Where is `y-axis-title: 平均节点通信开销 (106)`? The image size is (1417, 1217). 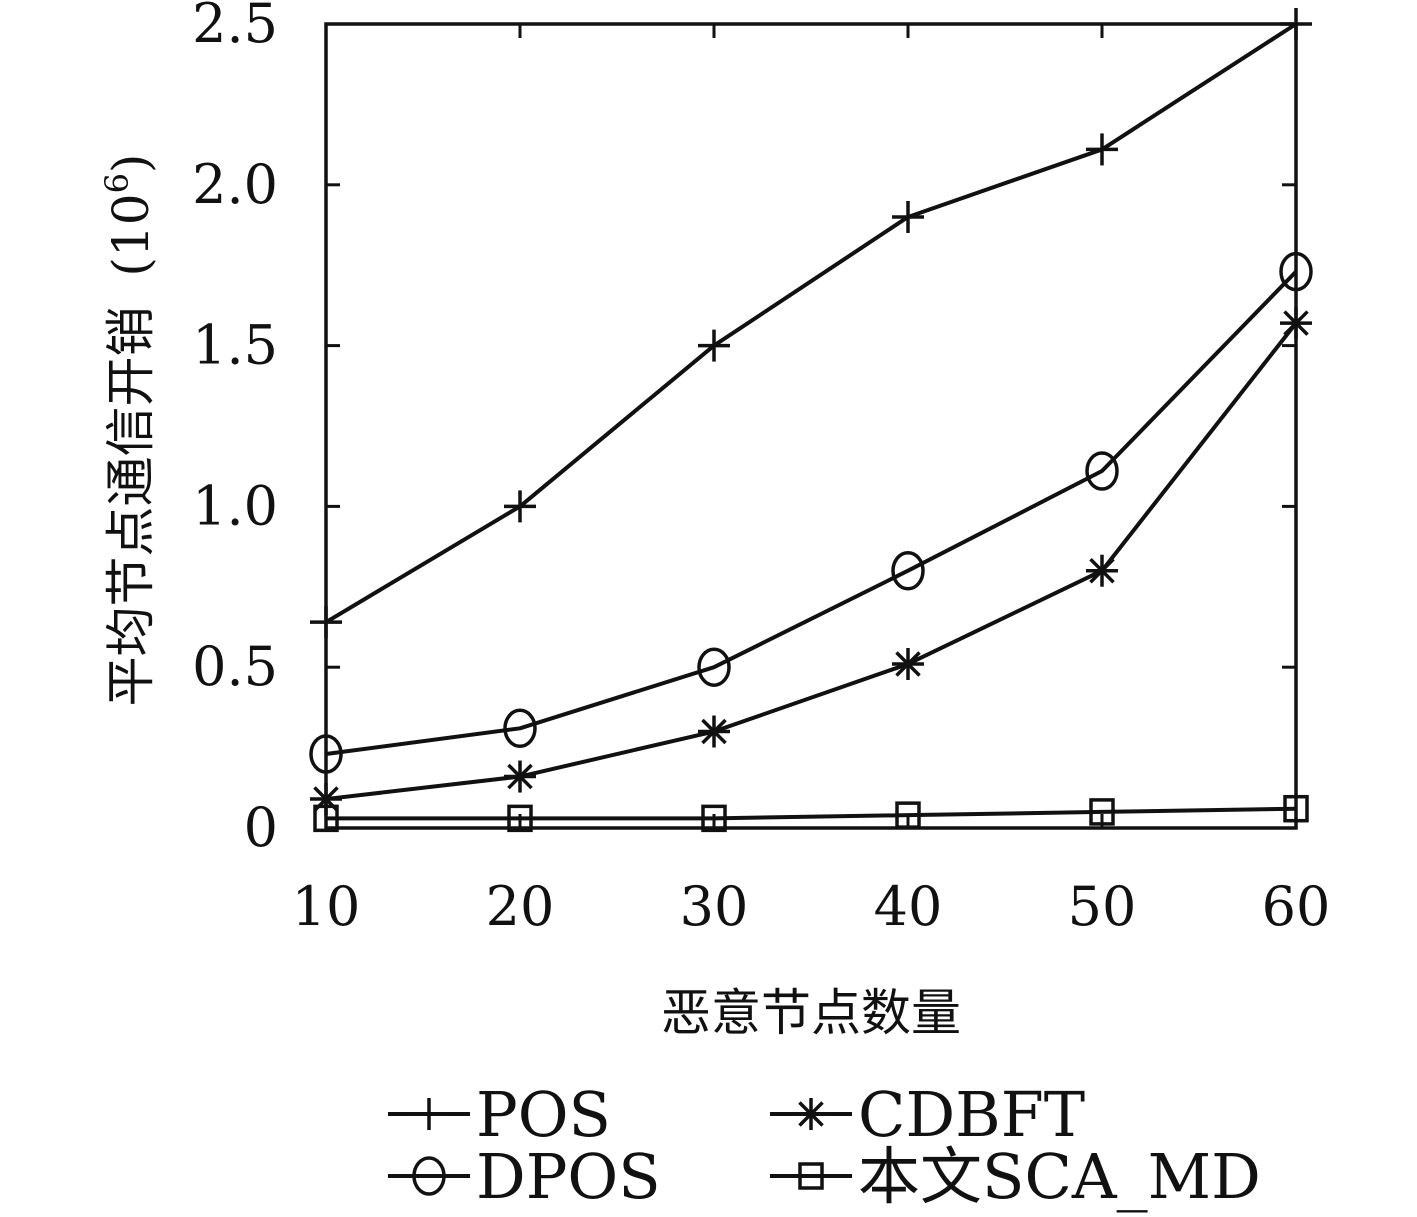
y-axis-title: 平均节点通信开销 (106) is located at coordinates (129, 430).